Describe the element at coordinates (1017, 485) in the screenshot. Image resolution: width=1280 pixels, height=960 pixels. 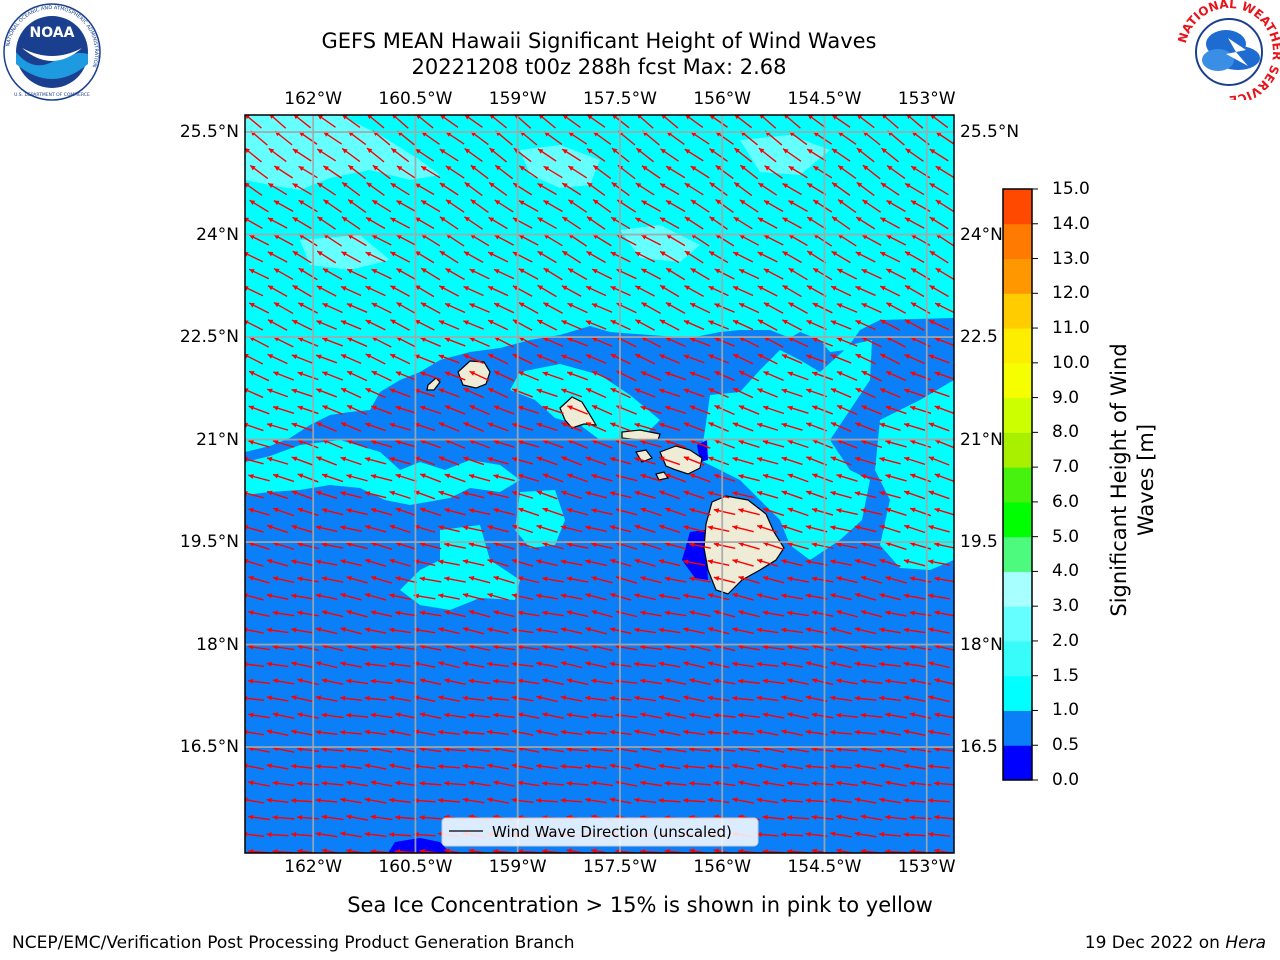
I see `colorbar-segment` at that location.